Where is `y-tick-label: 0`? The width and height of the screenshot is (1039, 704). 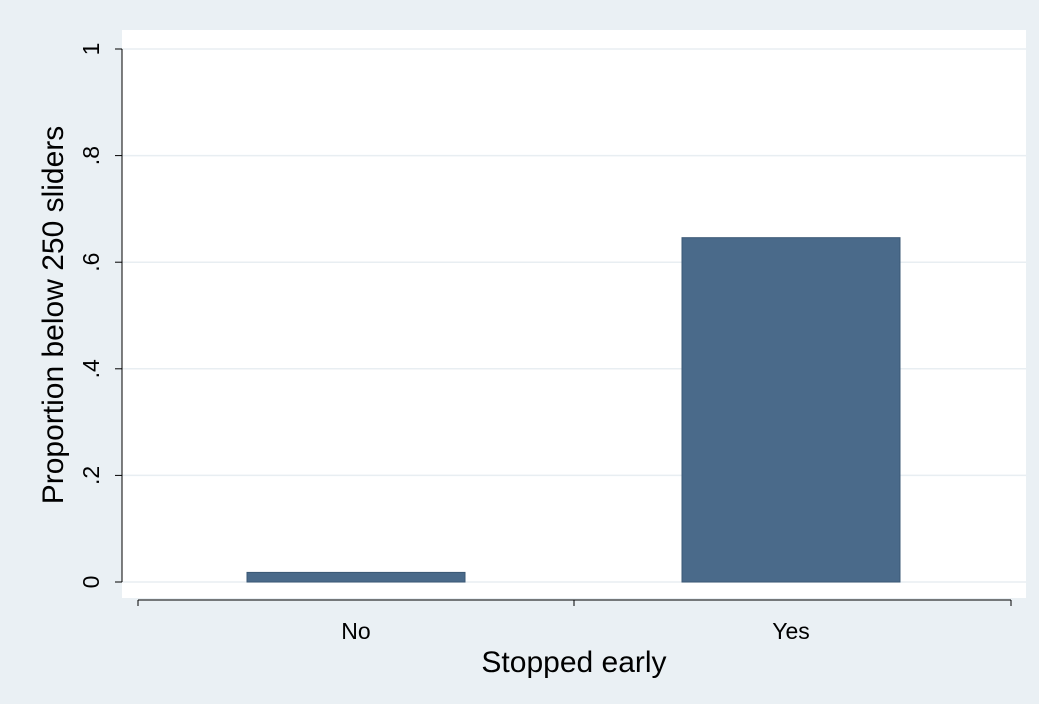
y-tick-label: 0 is located at coordinates (91, 582).